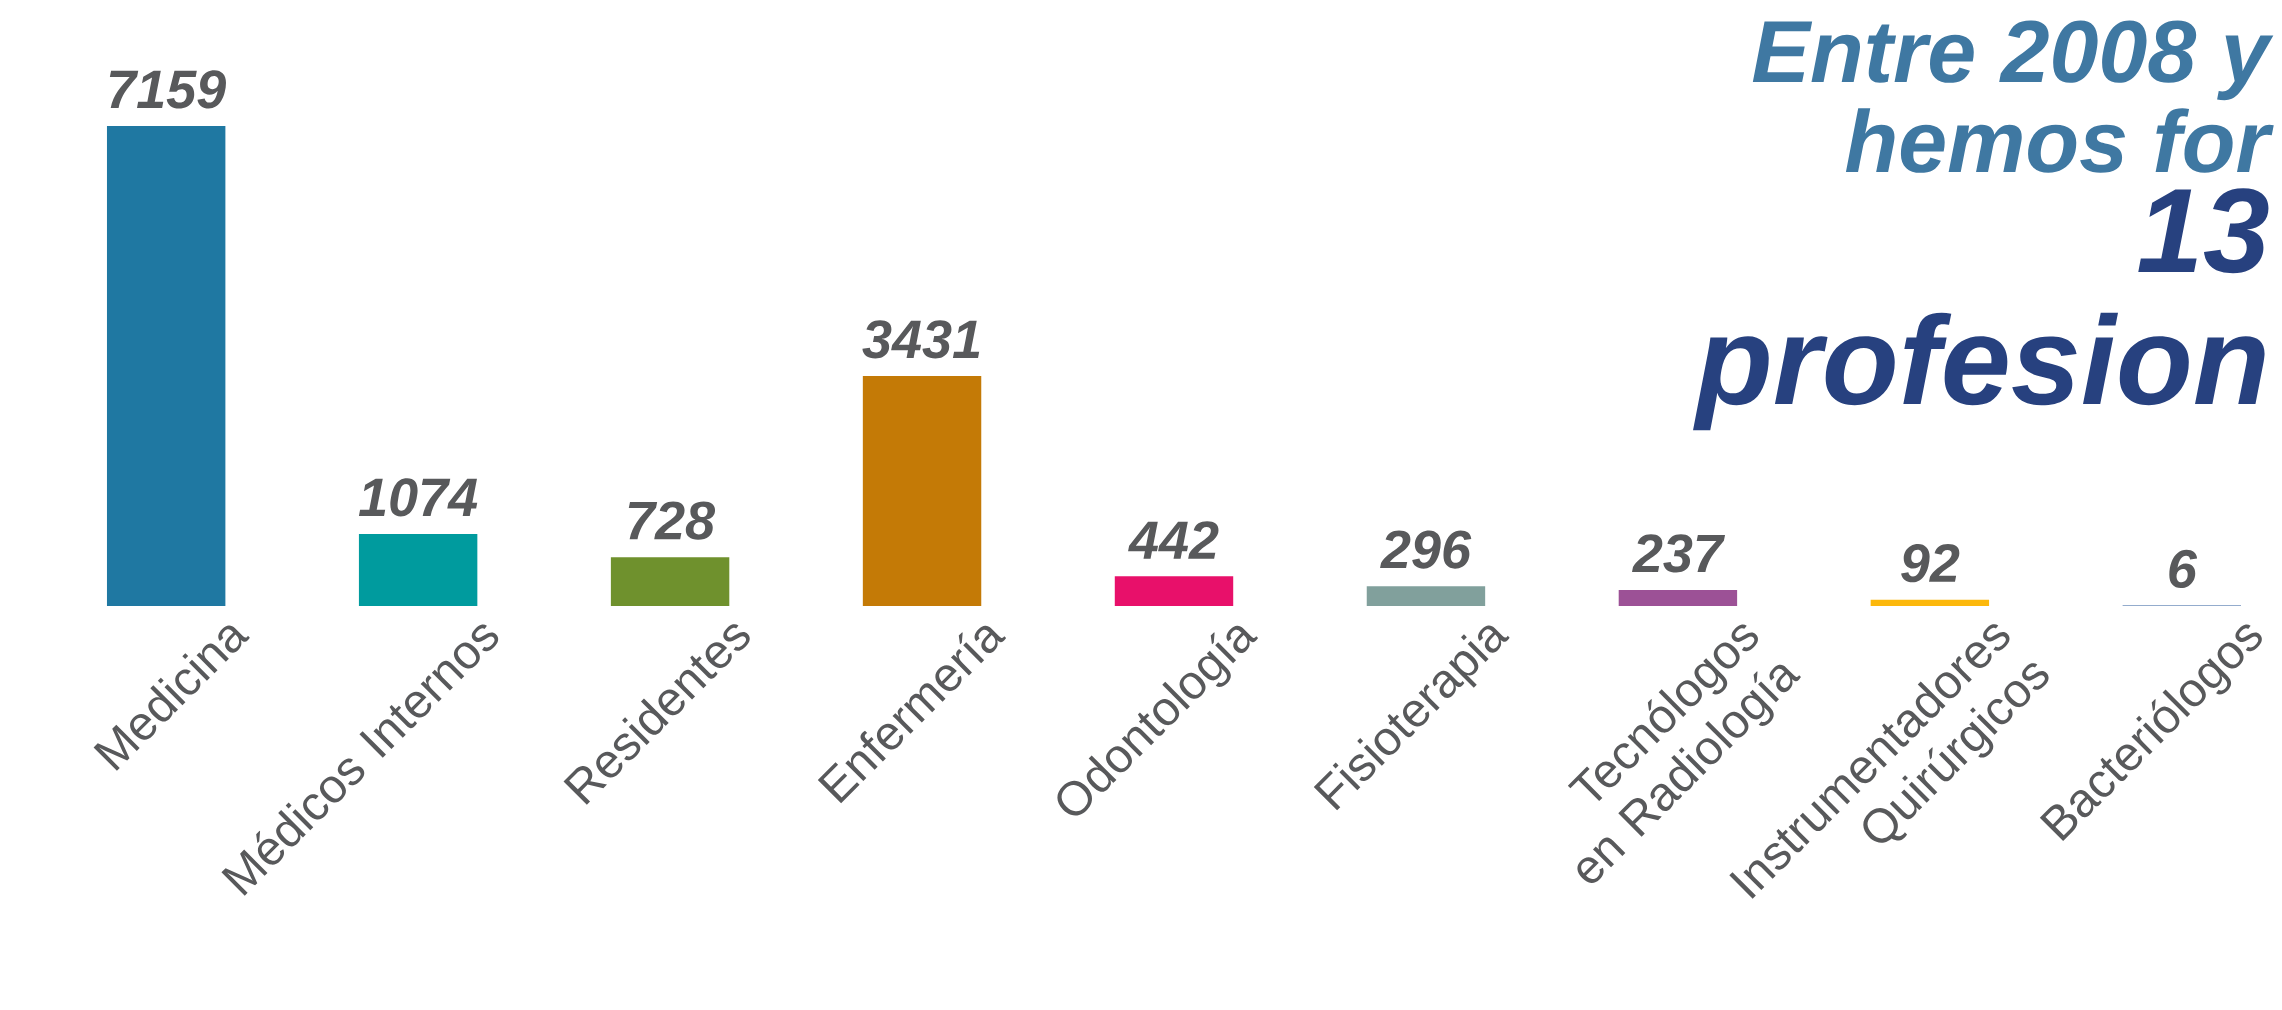  I want to click on data-label: 1074, so click(418, 497).